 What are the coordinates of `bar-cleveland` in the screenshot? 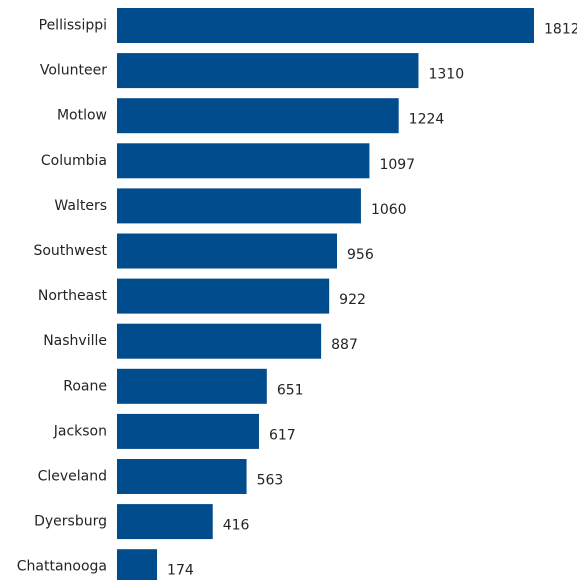 It's located at (182, 476).